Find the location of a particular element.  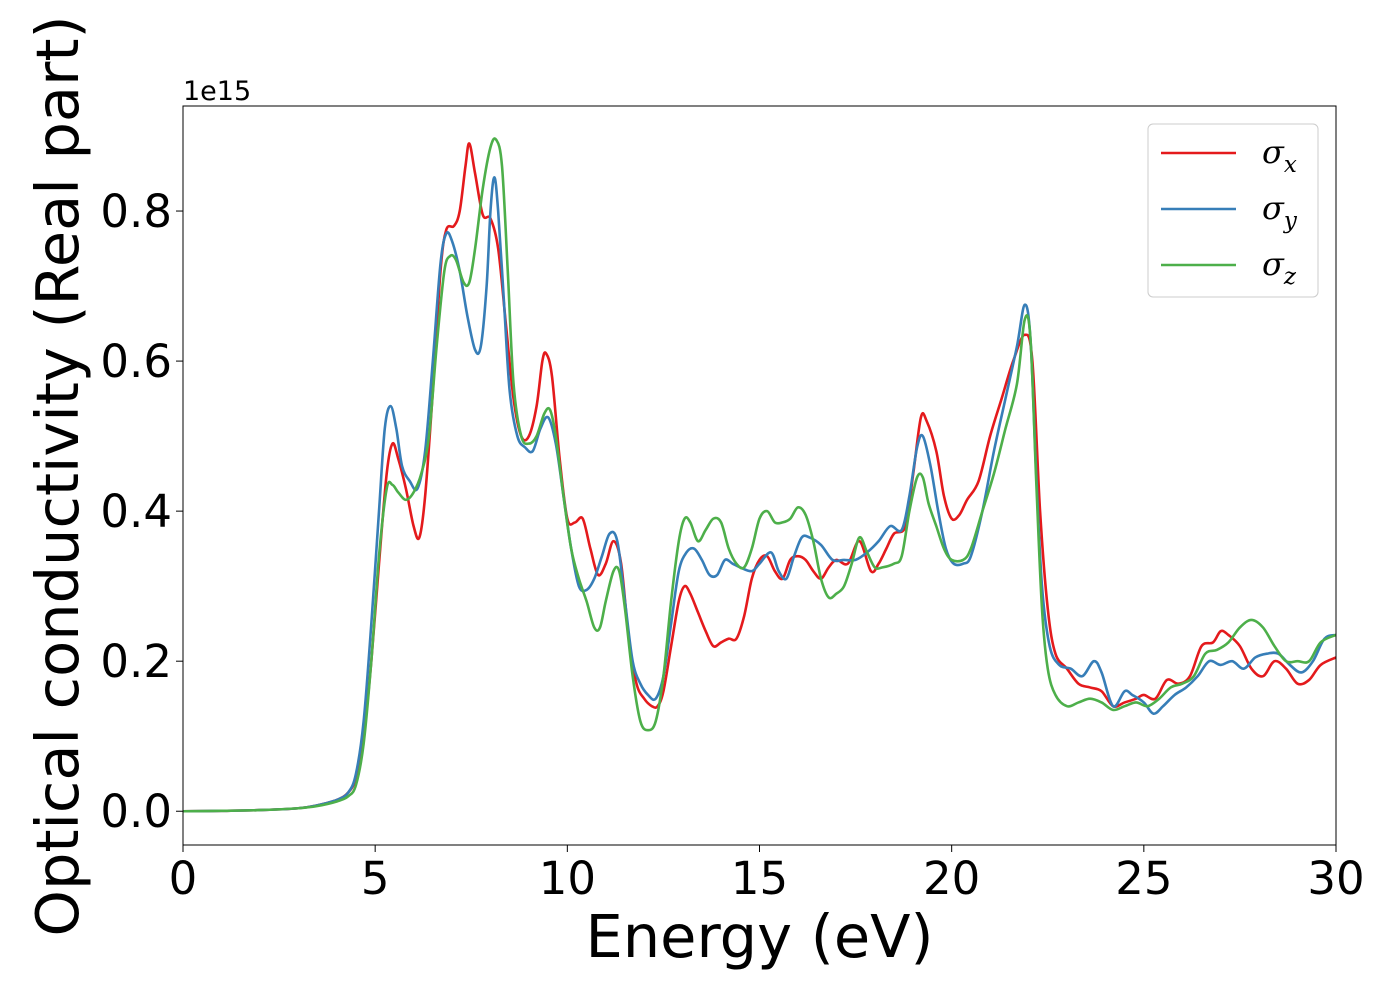

y-tick-label: 0.6 is located at coordinates (136, 361).